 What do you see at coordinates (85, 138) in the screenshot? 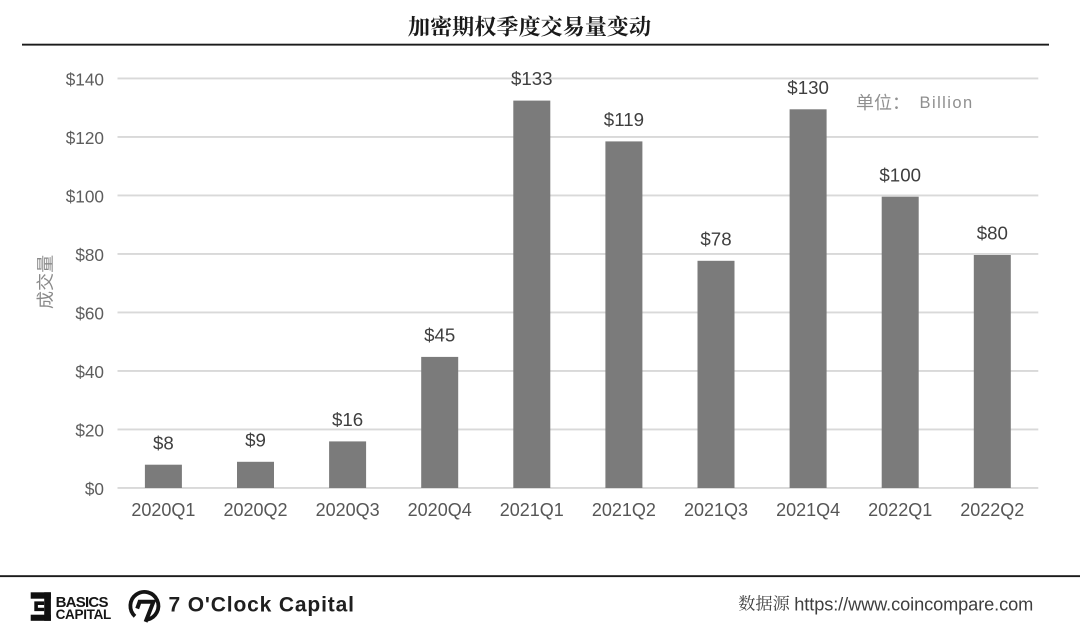
I see `svg-text: $120` at bounding box center [85, 138].